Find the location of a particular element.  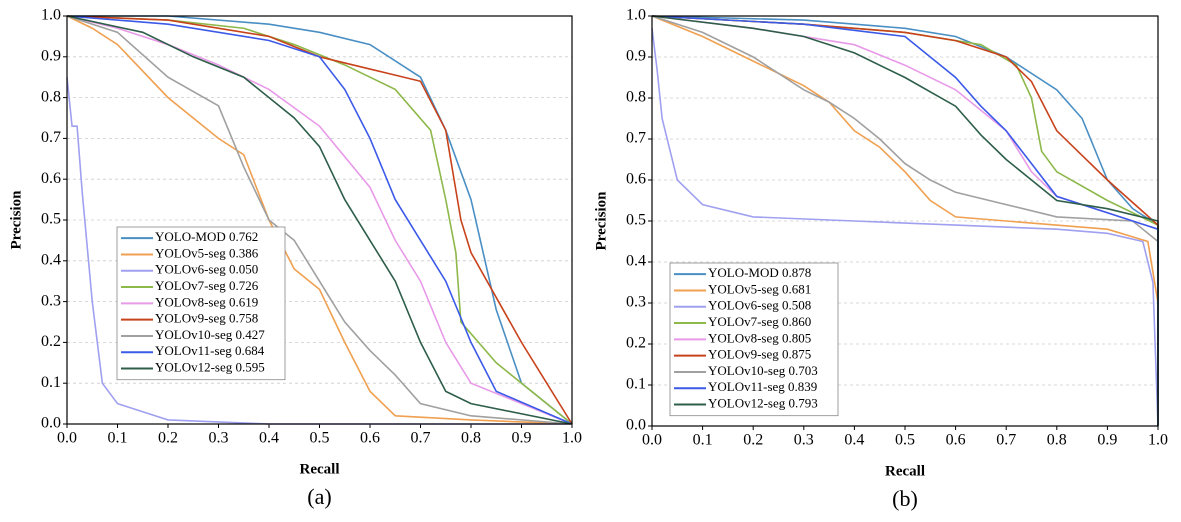

legend-label: YOLOv9-seg 0.758 is located at coordinates (206, 318).